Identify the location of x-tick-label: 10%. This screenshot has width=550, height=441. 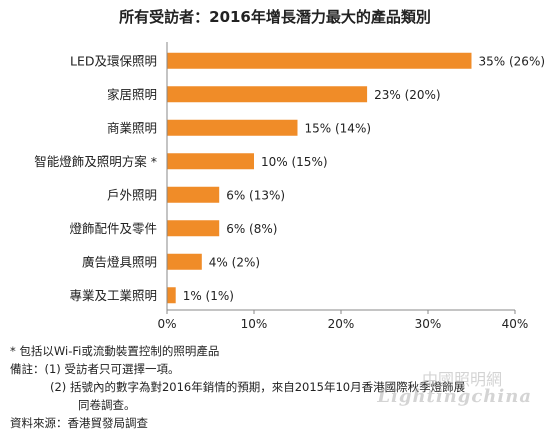
(254, 324).